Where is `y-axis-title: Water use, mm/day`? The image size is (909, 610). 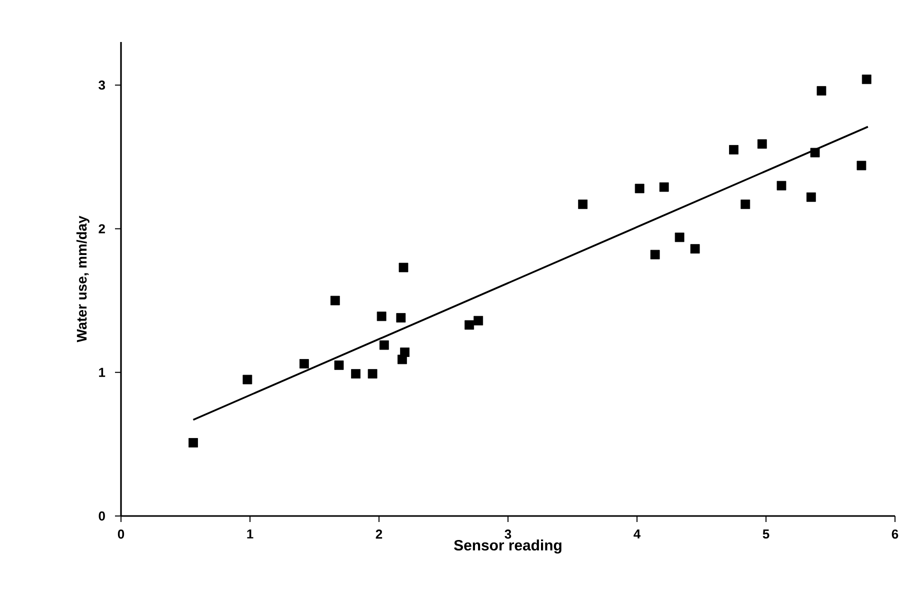 y-axis-title: Water use, mm/day is located at coordinates (83, 279).